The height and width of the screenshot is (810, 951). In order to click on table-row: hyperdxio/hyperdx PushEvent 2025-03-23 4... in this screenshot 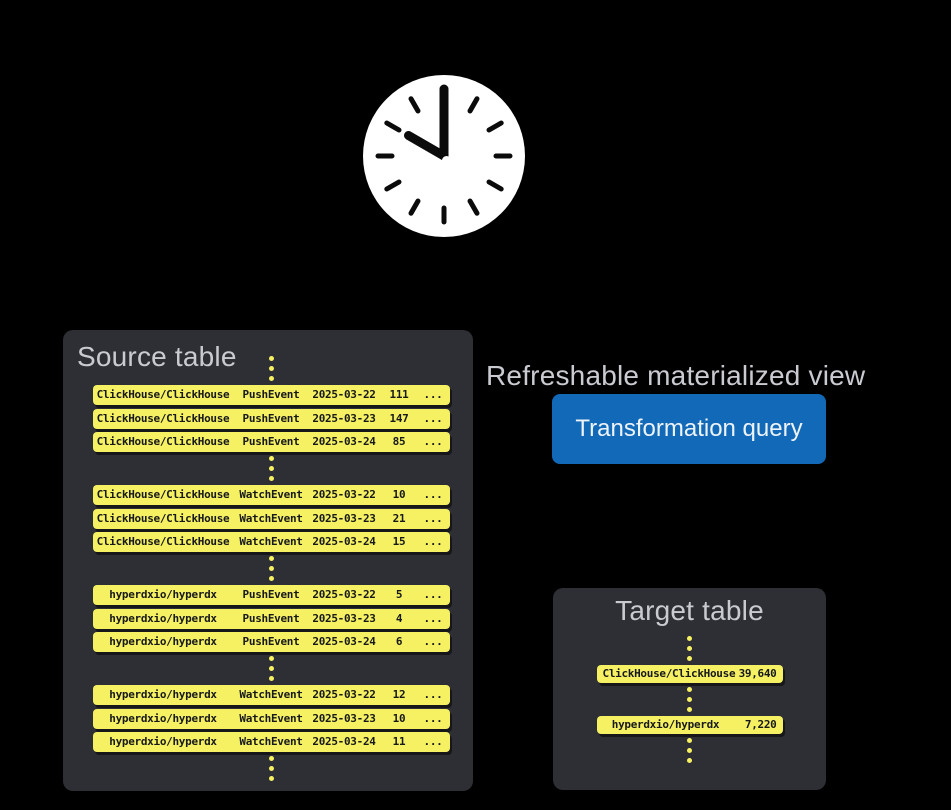, I will do `click(271, 618)`.